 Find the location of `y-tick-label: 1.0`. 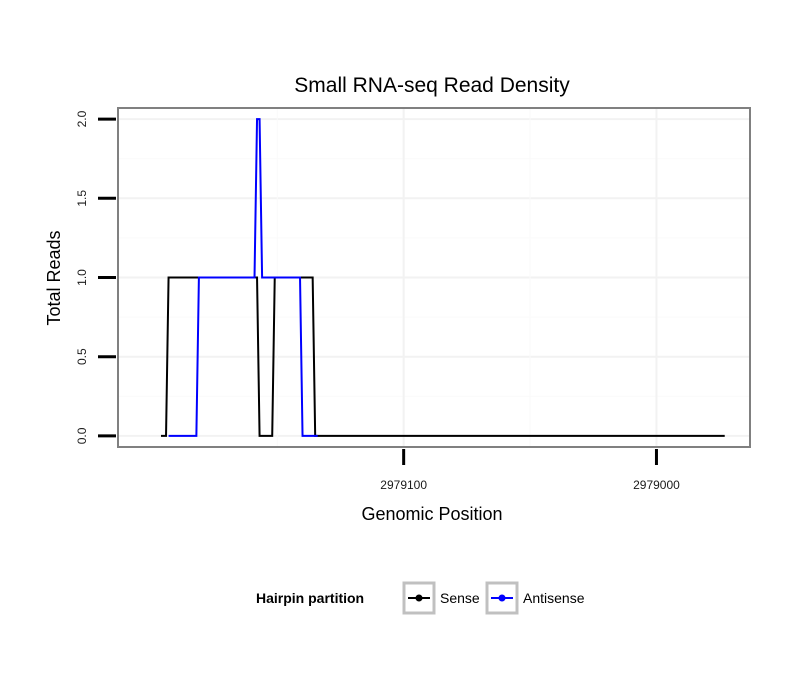

y-tick-label: 1.0 is located at coordinates (82, 277).